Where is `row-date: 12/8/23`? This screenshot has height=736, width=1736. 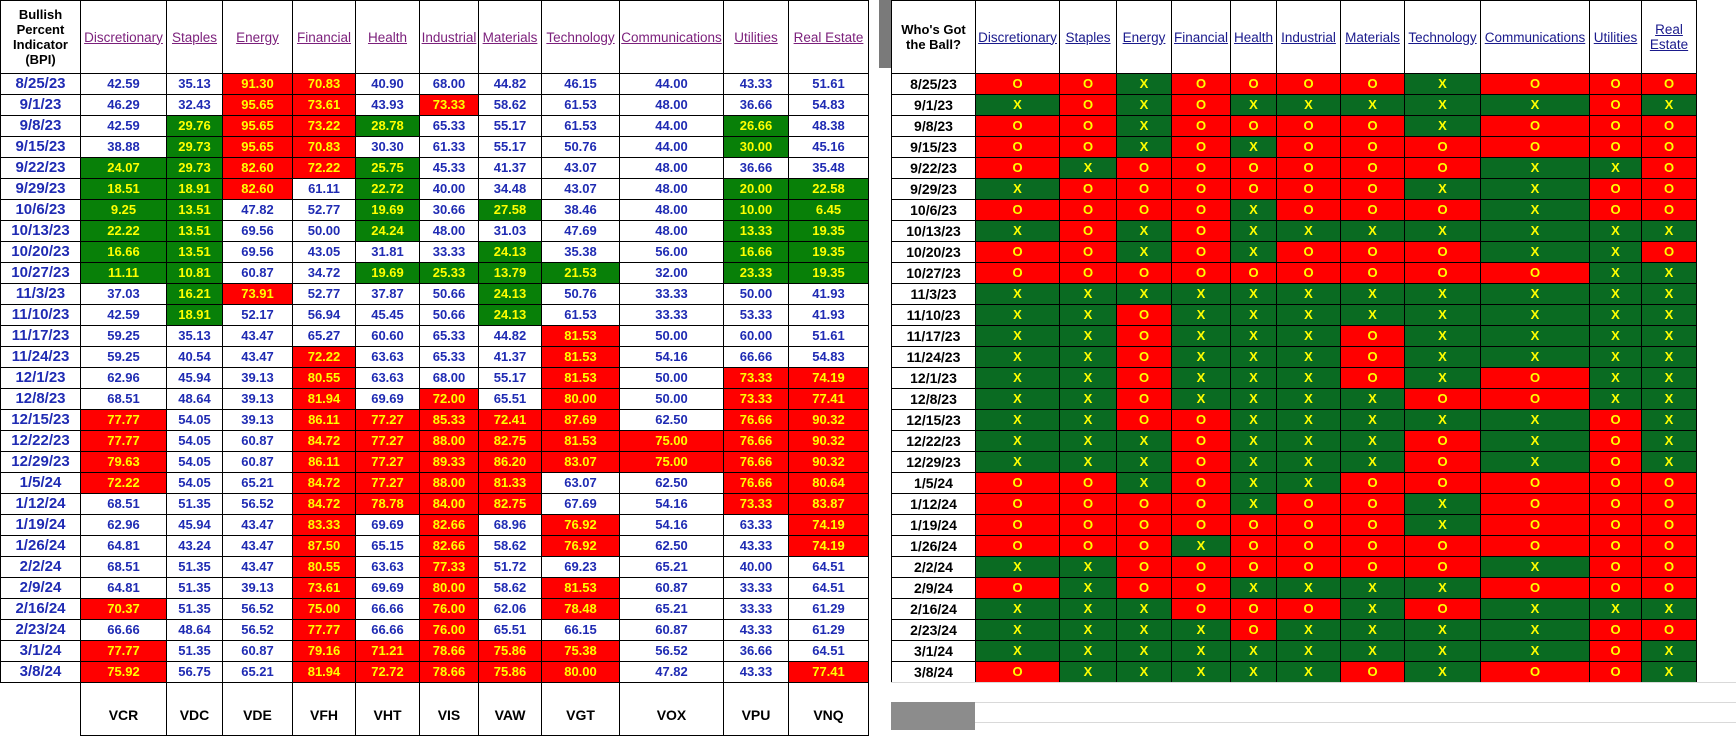
row-date: 12/8/23 is located at coordinates (40, 399).